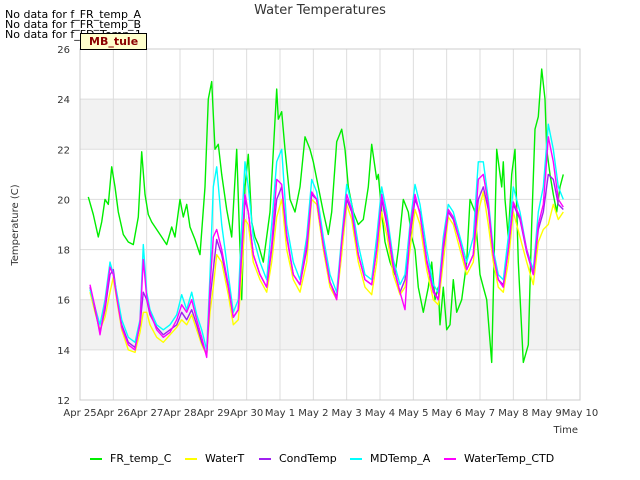 The image size is (640, 480). What do you see at coordinates (79, 413) in the screenshot?
I see `x-tick-label: Apr 25` at bounding box center [79, 413].